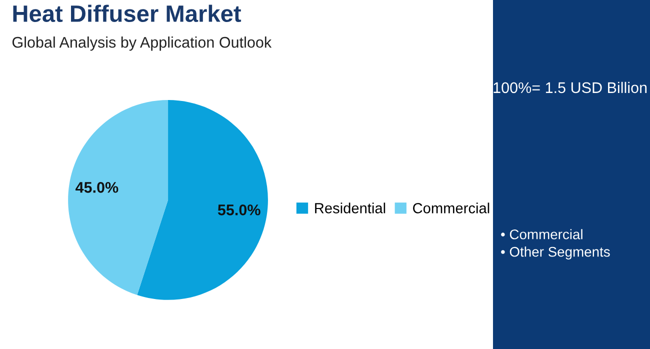 This screenshot has height=349, width=650. I want to click on text: 100%= 1.5 USD Billion, so click(570, 88).